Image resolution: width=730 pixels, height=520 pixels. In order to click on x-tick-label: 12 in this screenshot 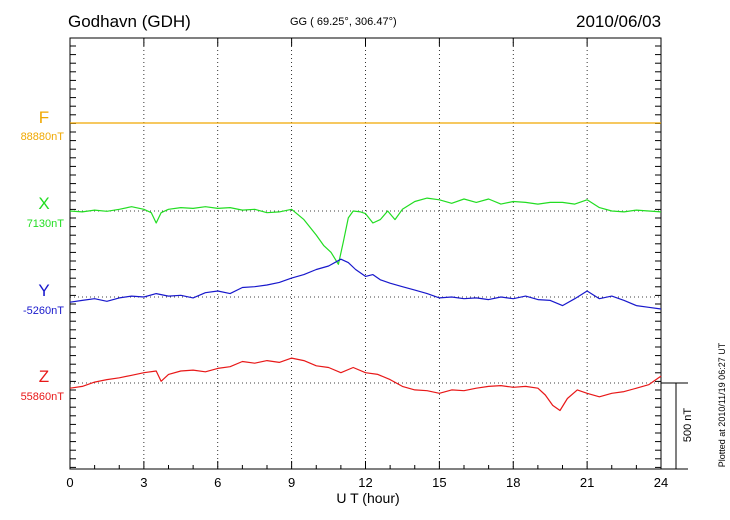, I will do `click(365, 482)`.